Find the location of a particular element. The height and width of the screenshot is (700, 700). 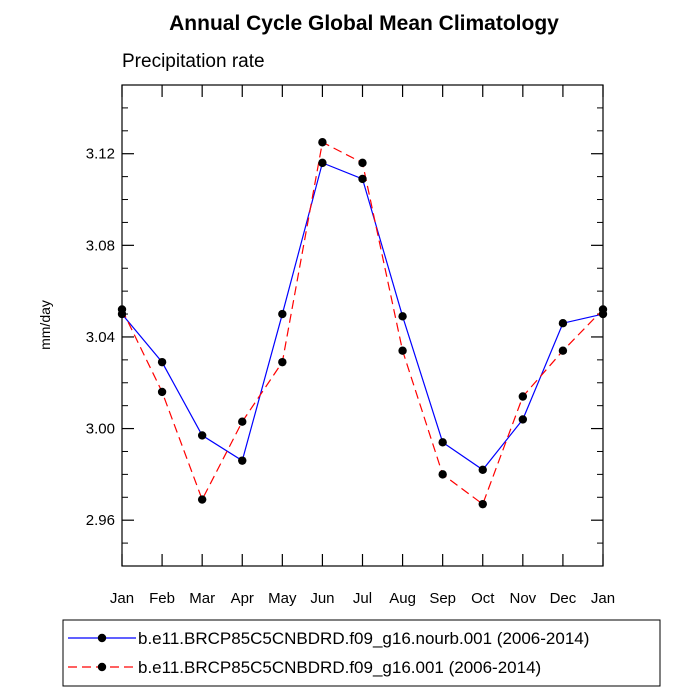

chart-subtitle: Precipitation rate is located at coordinates (193, 61).